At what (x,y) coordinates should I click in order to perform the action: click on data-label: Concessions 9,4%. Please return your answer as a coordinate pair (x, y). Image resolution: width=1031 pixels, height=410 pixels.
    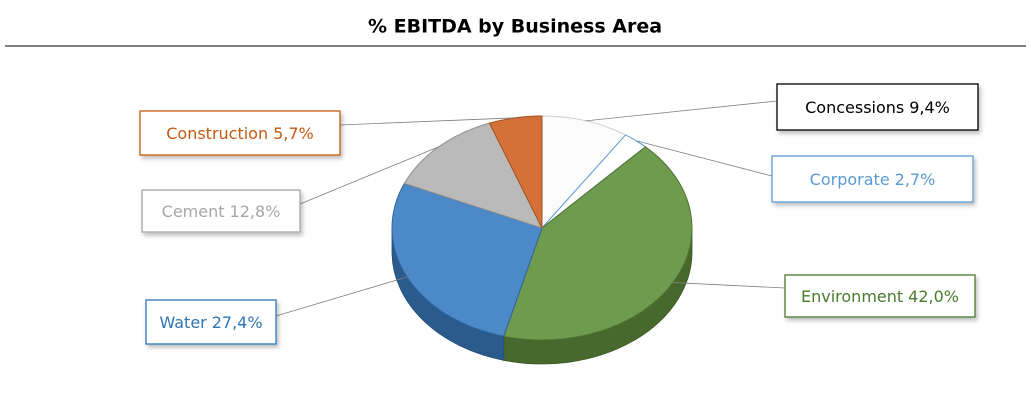
    Looking at the image, I should click on (877, 107).